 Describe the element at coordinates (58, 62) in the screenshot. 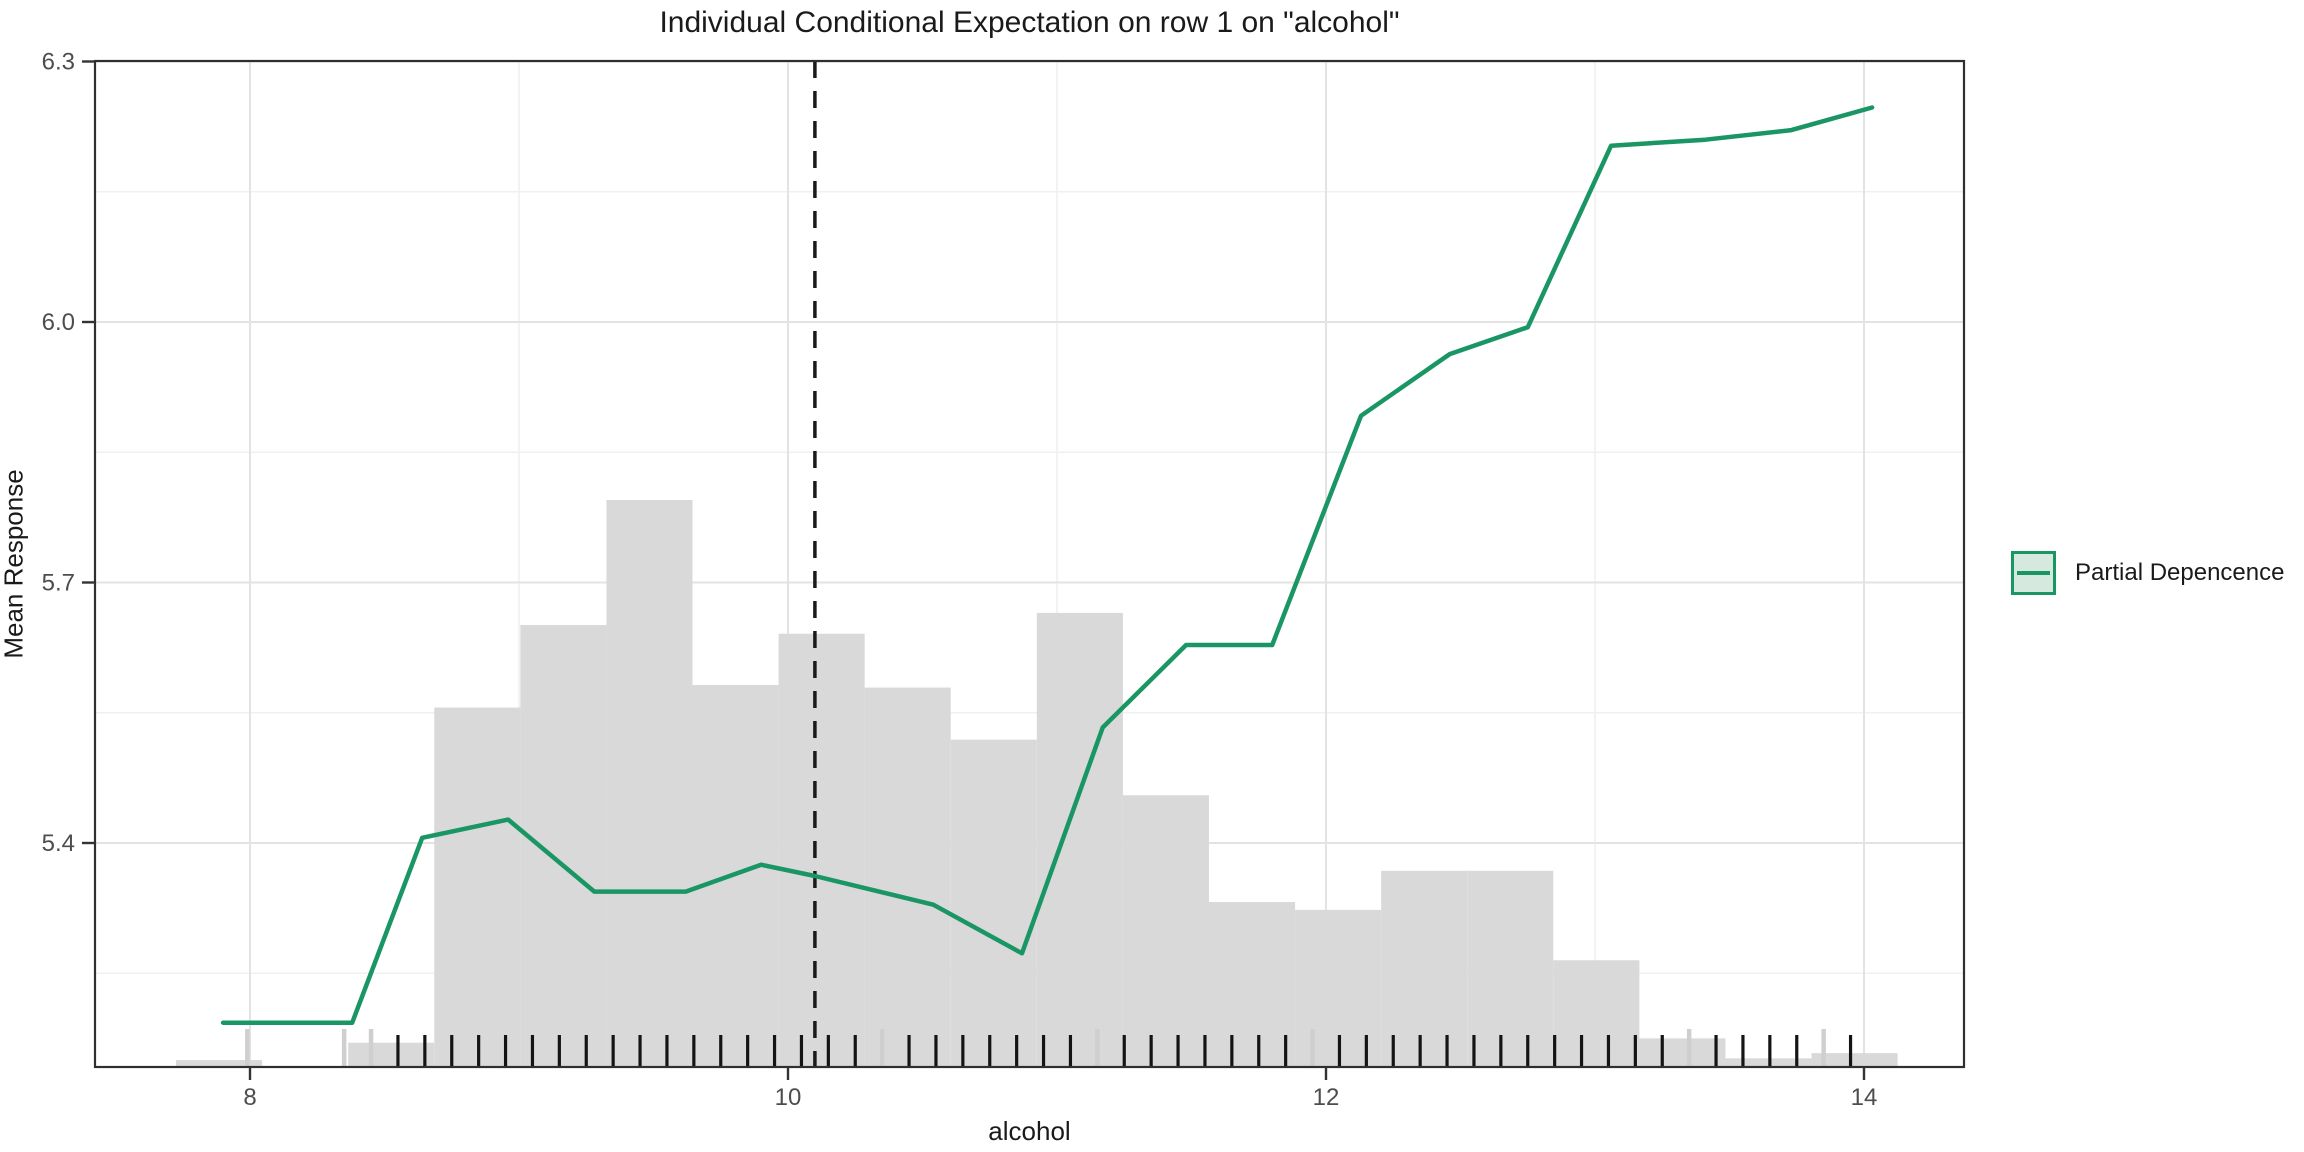

I see `y-tick-label: 6.3` at that location.